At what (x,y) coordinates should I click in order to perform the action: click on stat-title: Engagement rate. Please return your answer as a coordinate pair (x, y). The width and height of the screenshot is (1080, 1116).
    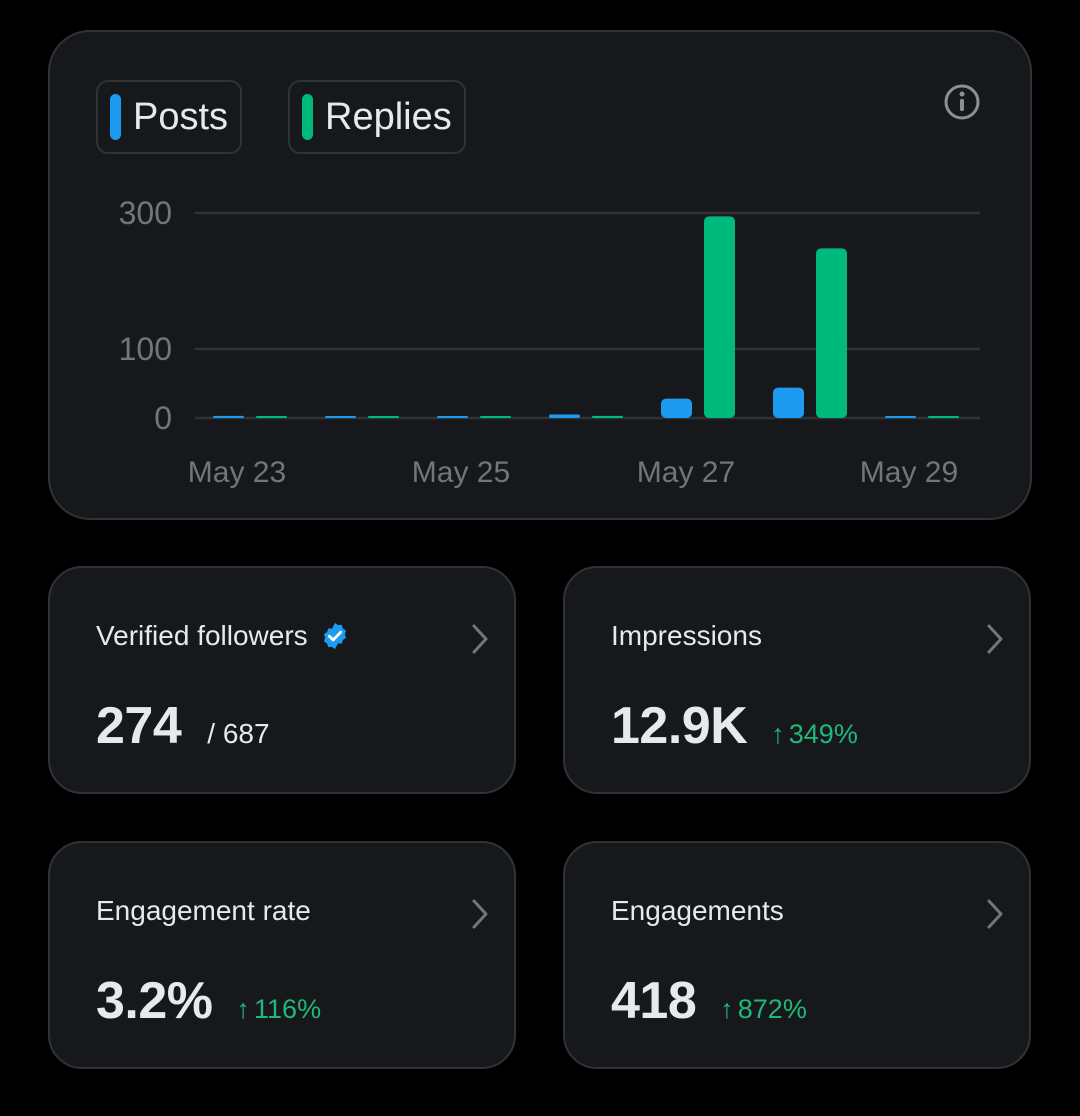
    Looking at the image, I should click on (203, 911).